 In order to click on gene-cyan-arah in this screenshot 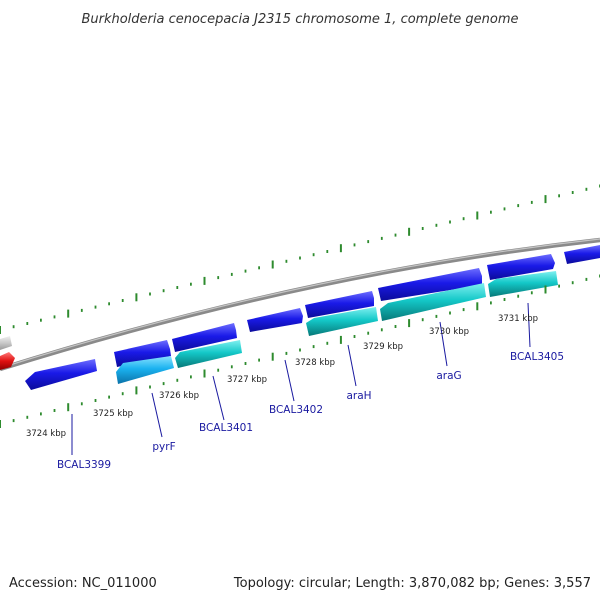, I will do `click(342, 321)`.